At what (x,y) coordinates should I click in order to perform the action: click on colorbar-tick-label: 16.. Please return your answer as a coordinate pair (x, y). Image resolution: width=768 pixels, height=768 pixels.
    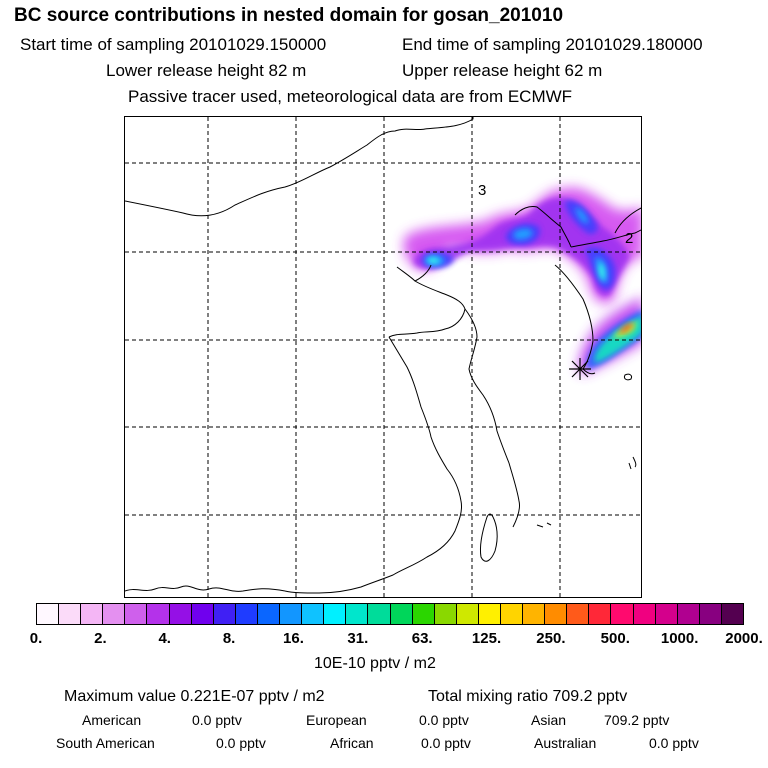
    Looking at the image, I should click on (293, 638).